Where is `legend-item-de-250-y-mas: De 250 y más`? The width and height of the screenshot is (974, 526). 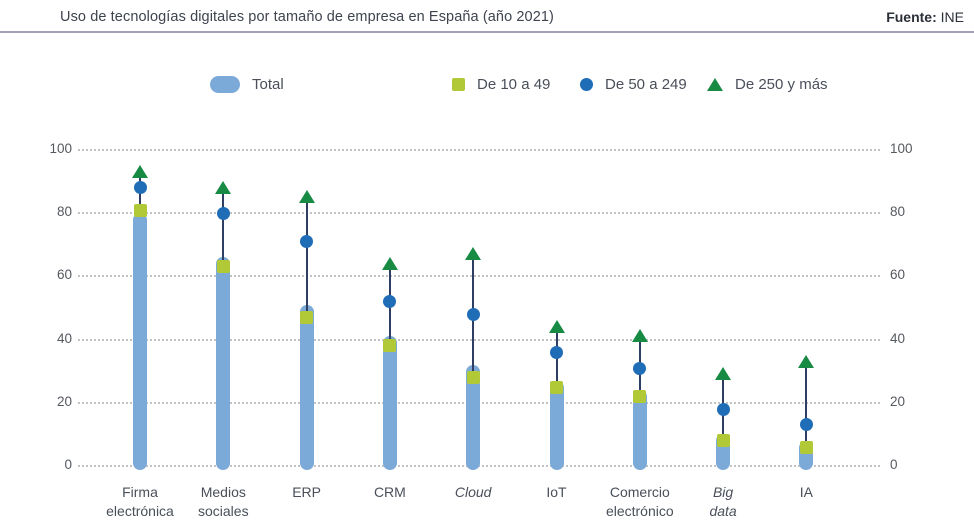 legend-item-de-250-y-mas: De 250 y más is located at coordinates (767, 84).